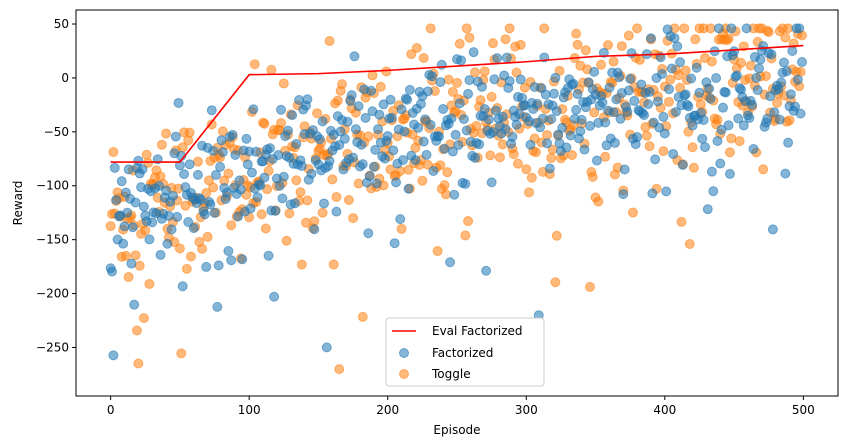  I want to click on x-axis-label: Episode, so click(456, 430).